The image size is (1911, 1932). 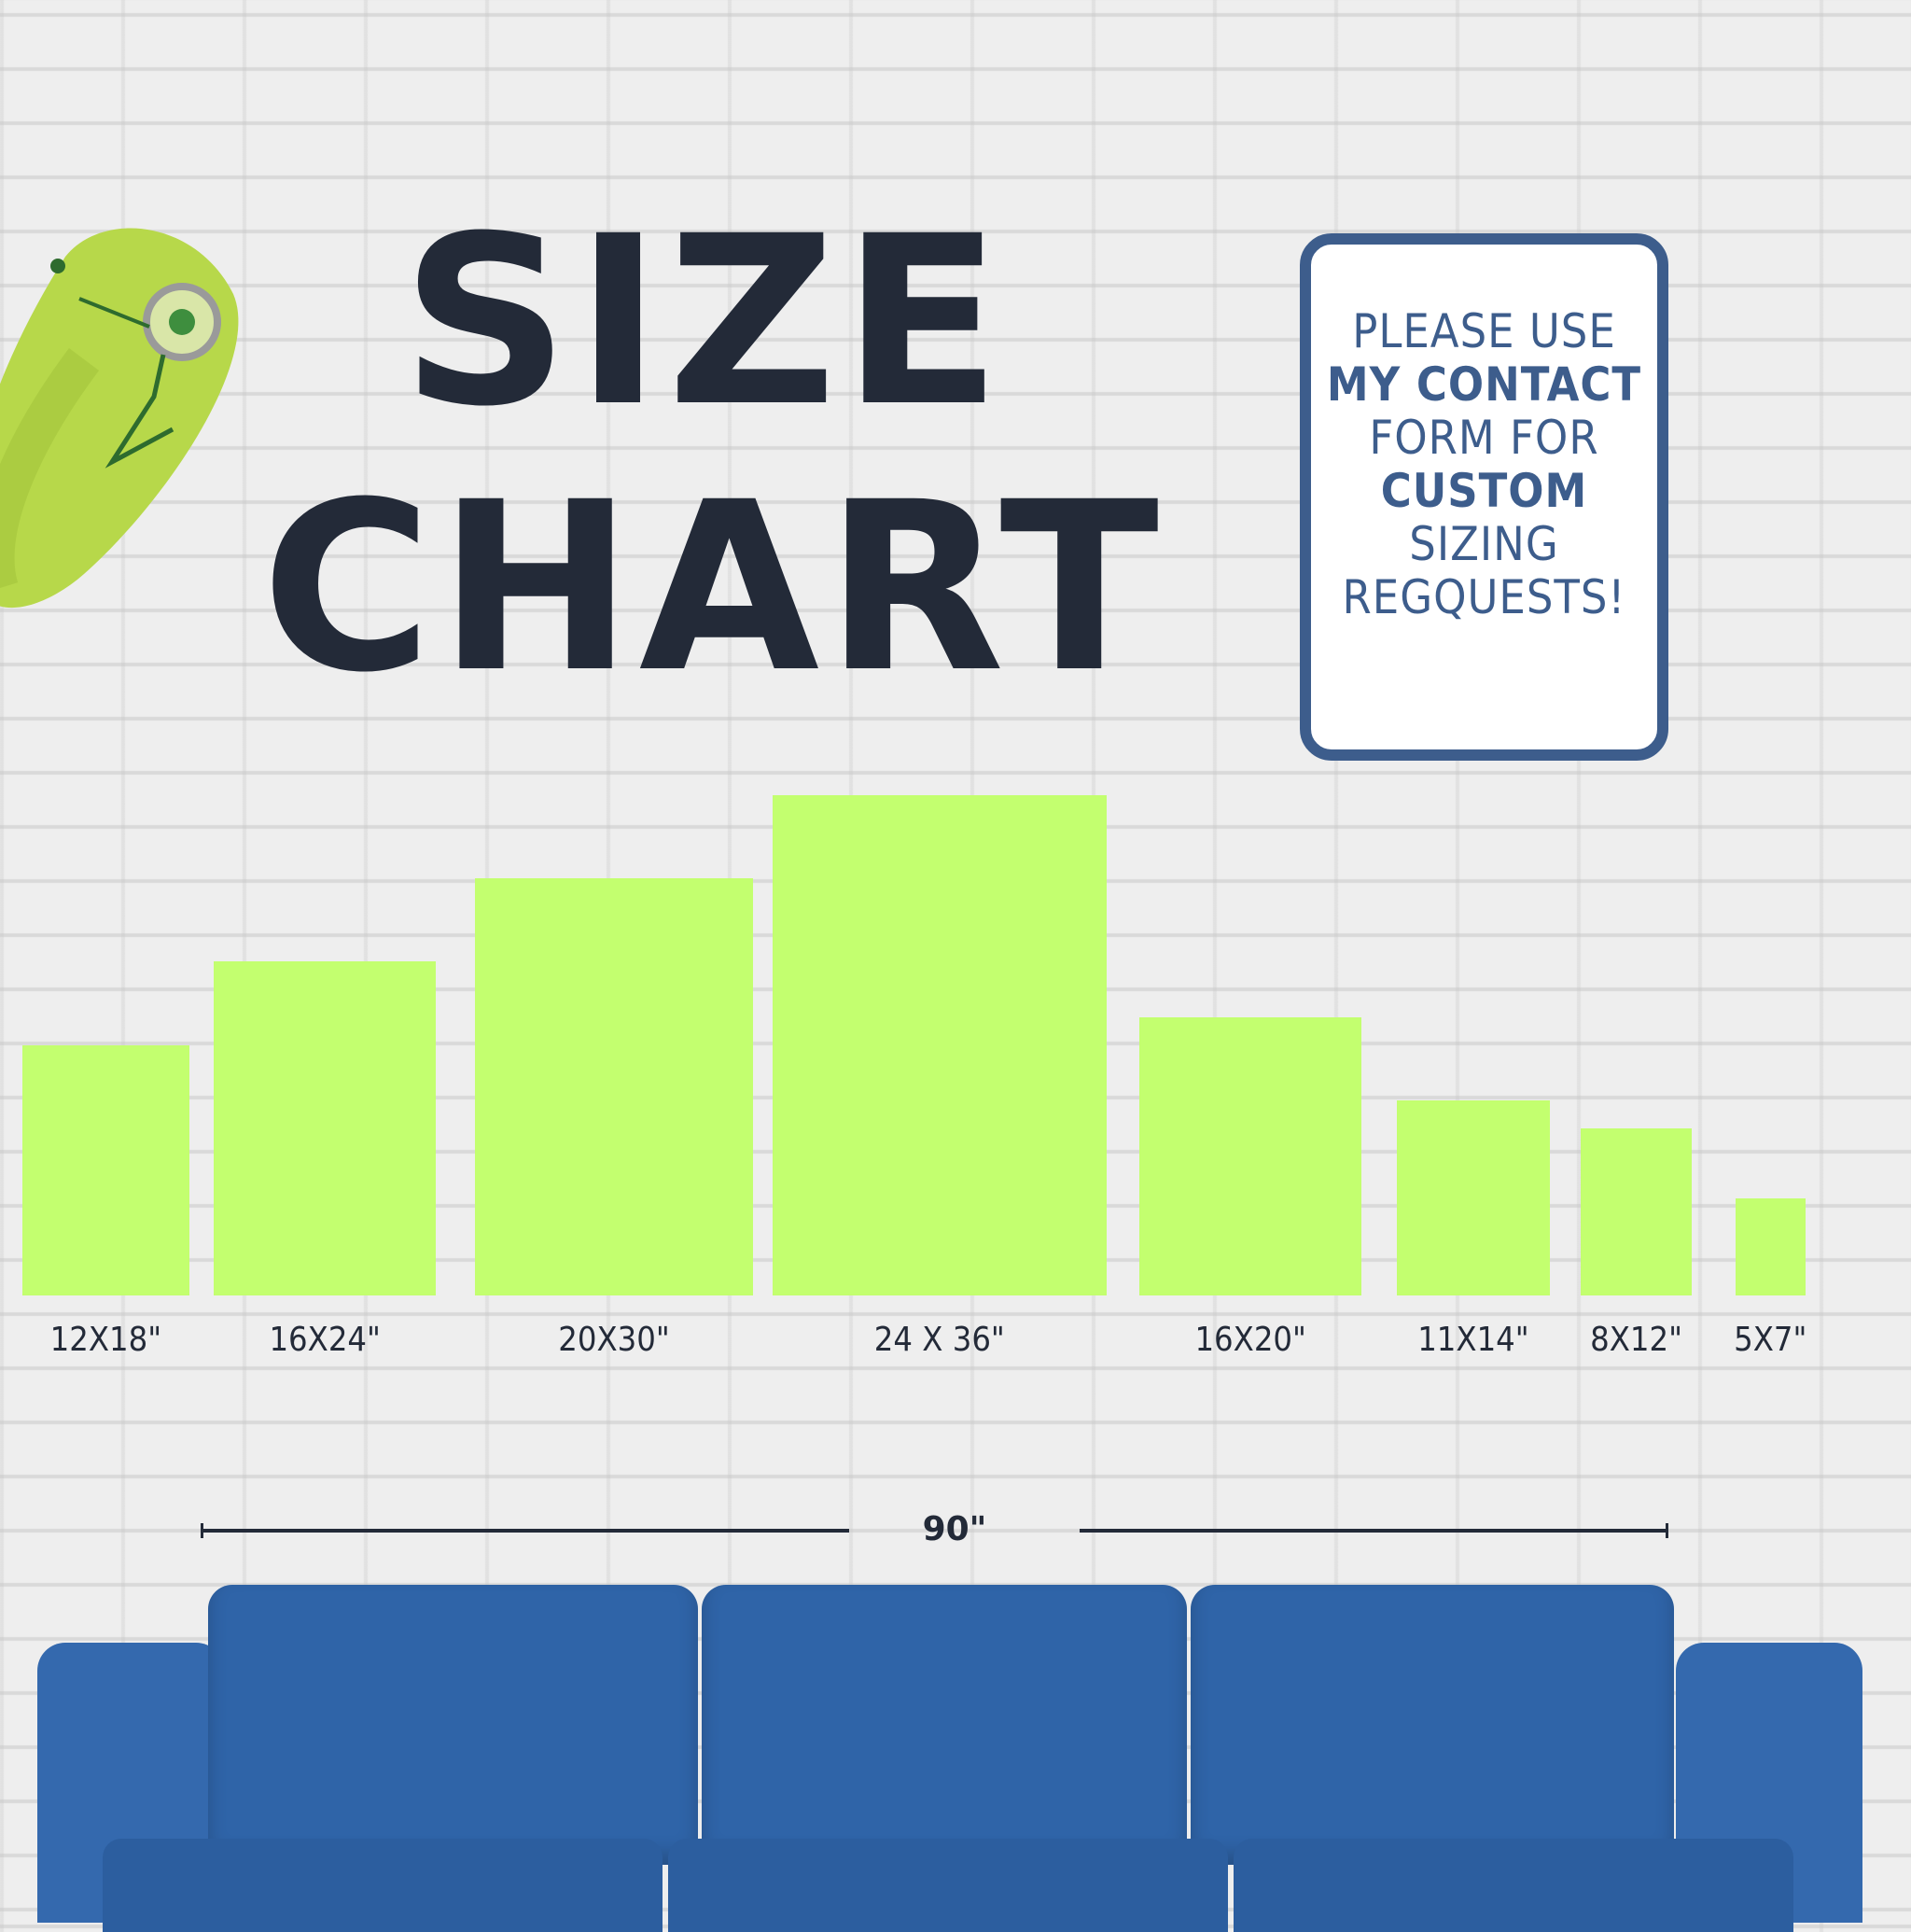 I want to click on bar-label: 16X24", so click(x=325, y=1340).